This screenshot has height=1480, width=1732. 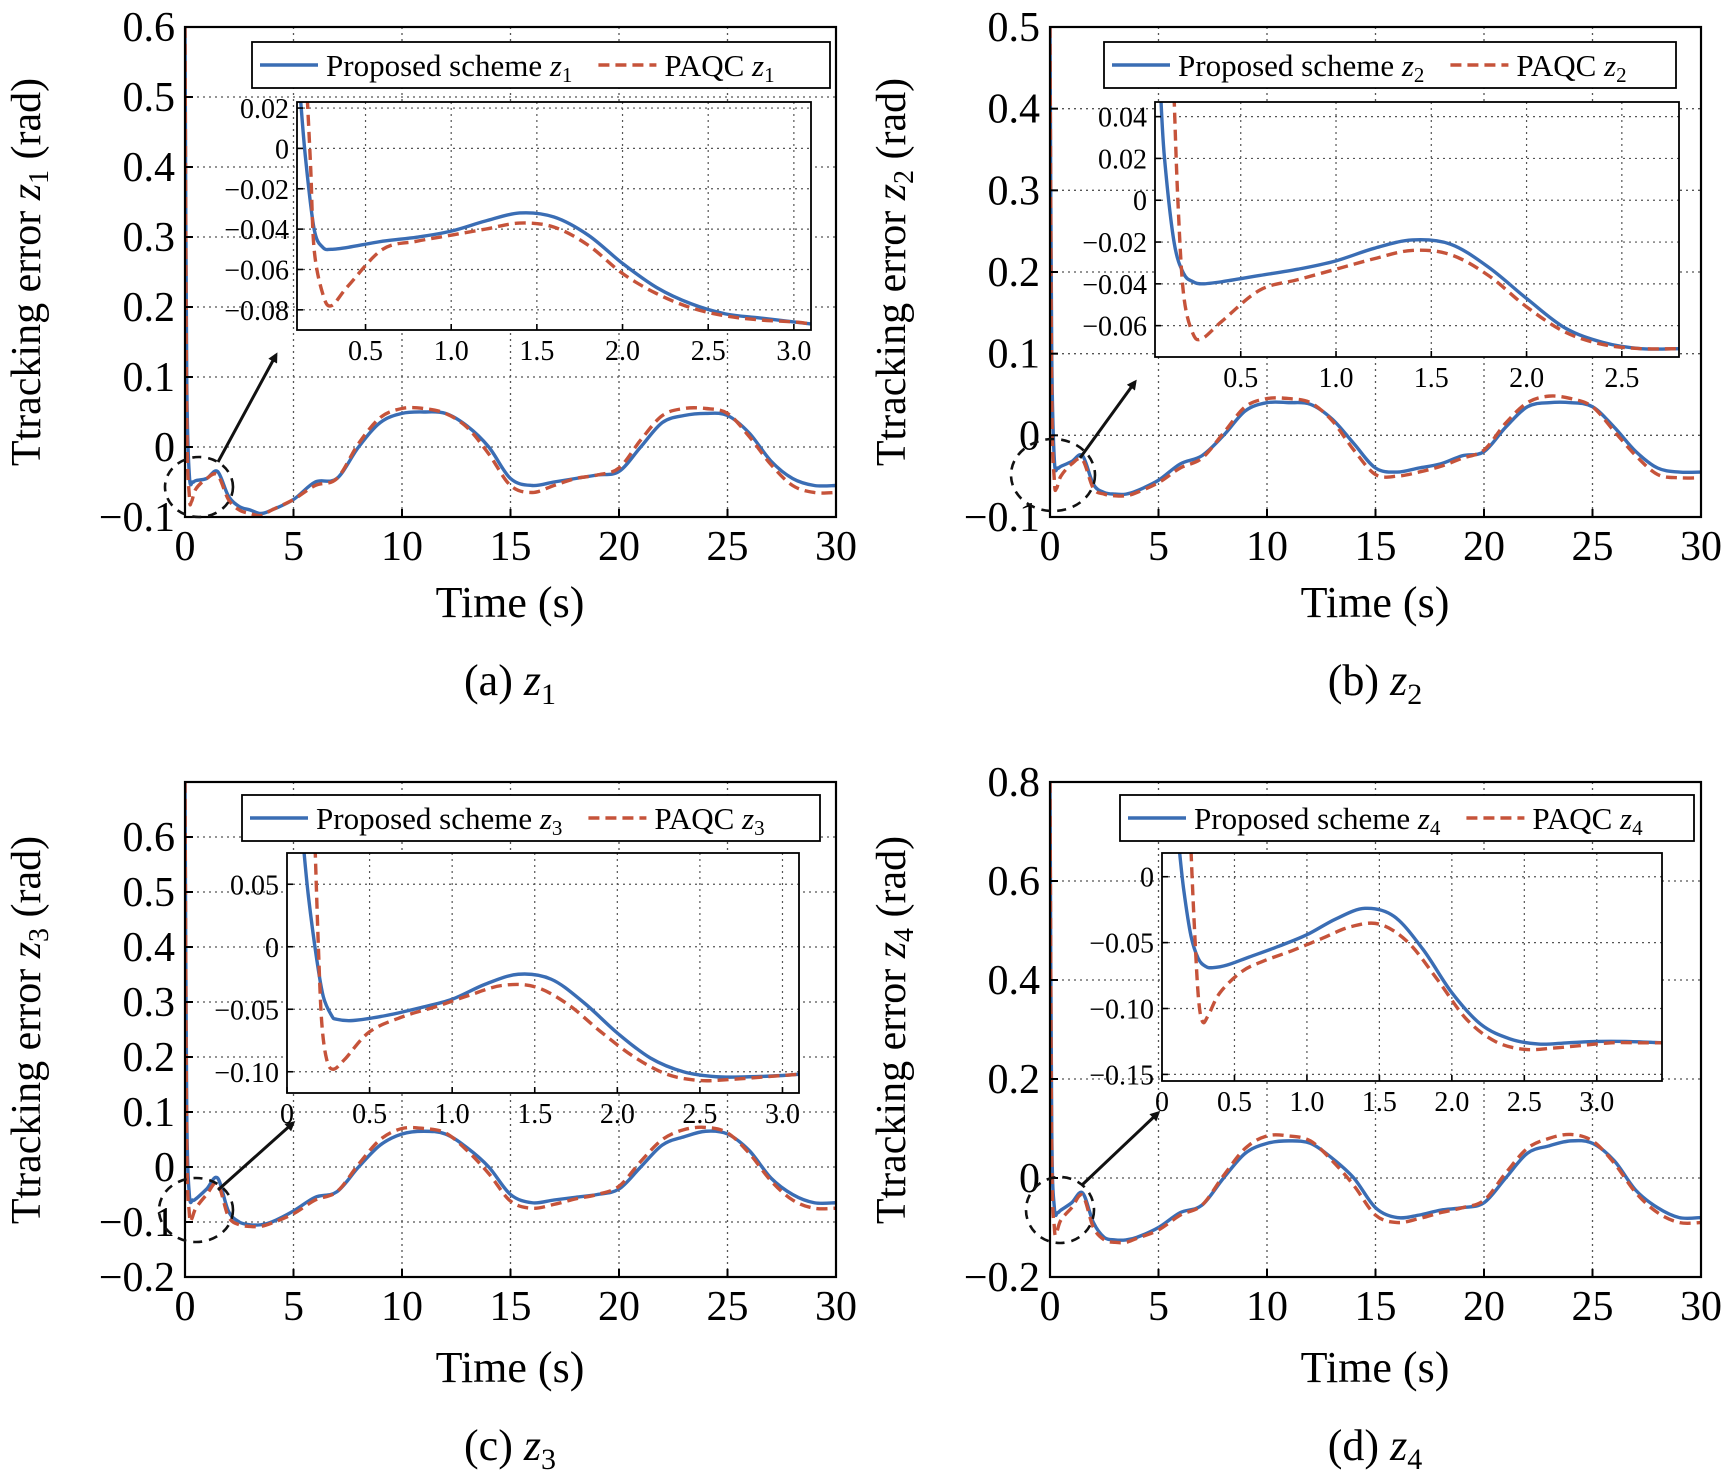 What do you see at coordinates (532, 680) in the screenshot?
I see `panel-caption-var: z` at bounding box center [532, 680].